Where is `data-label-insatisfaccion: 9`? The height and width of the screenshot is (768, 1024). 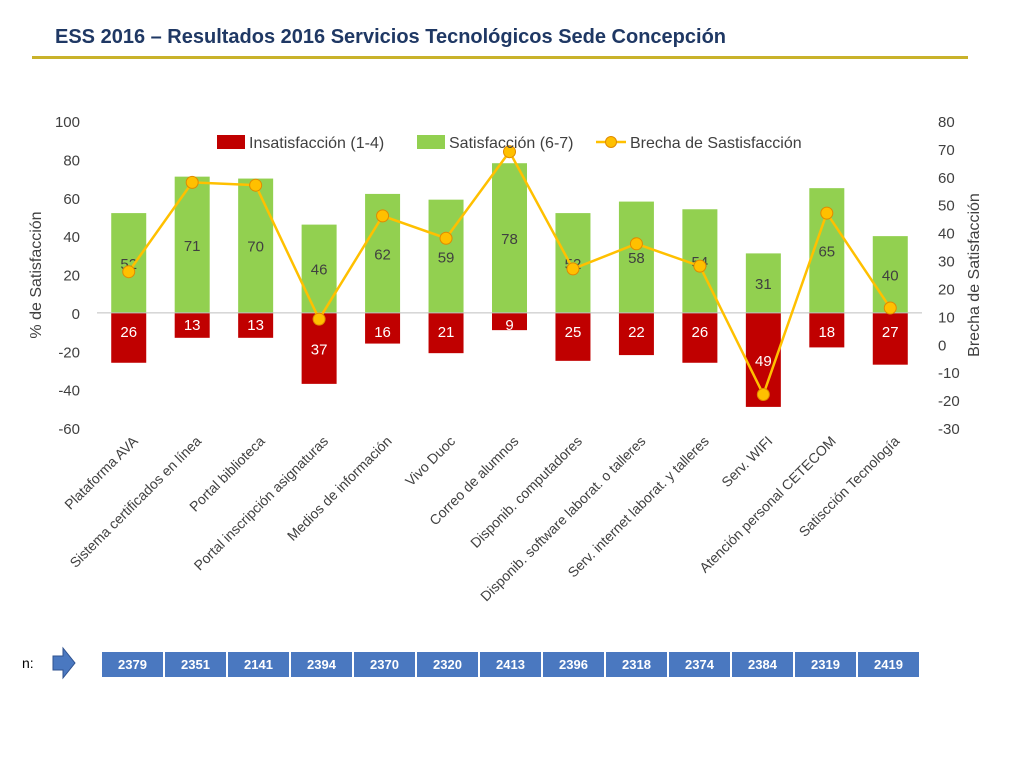 data-label-insatisfaccion: 9 is located at coordinates (509, 325).